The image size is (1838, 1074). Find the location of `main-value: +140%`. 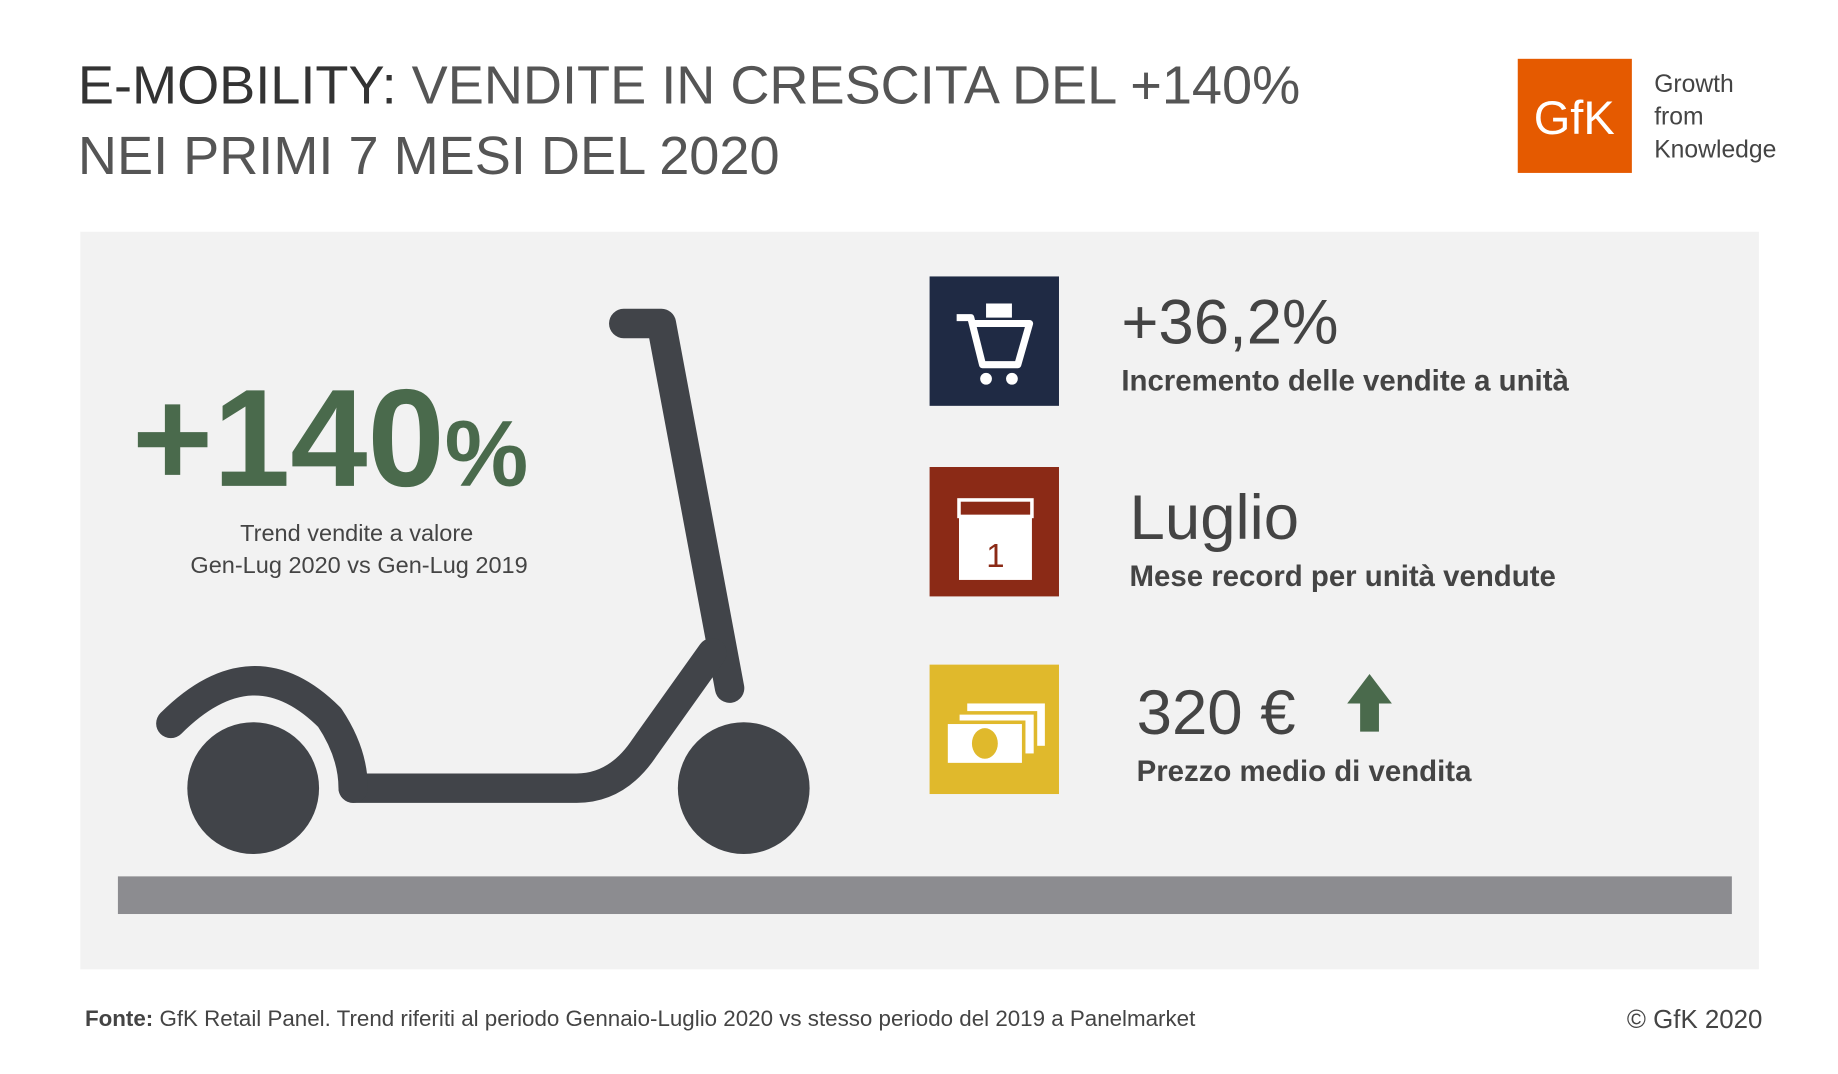

main-value: +140% is located at coordinates (330, 438).